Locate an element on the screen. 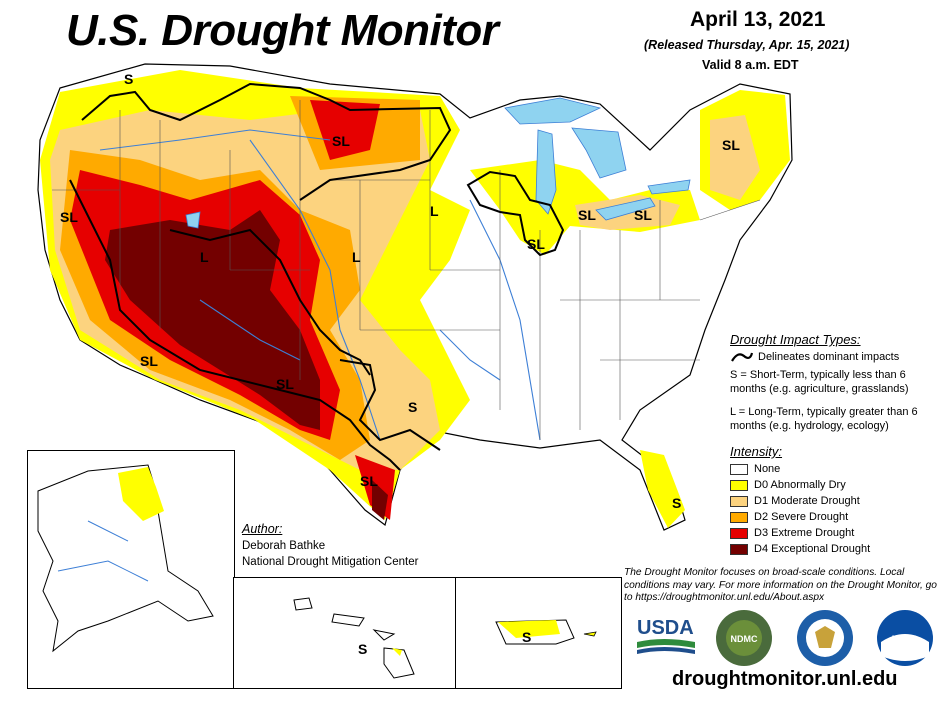 The image size is (950, 701). intensity-legend-heading: Intensity: is located at coordinates (756, 451).